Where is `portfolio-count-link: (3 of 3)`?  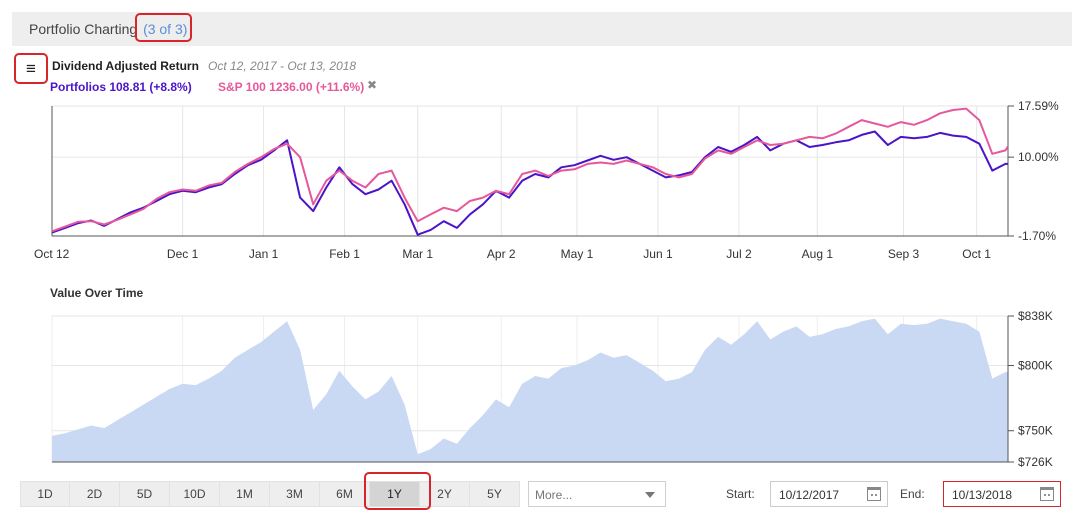
portfolio-count-link: (3 of 3) is located at coordinates (165, 29).